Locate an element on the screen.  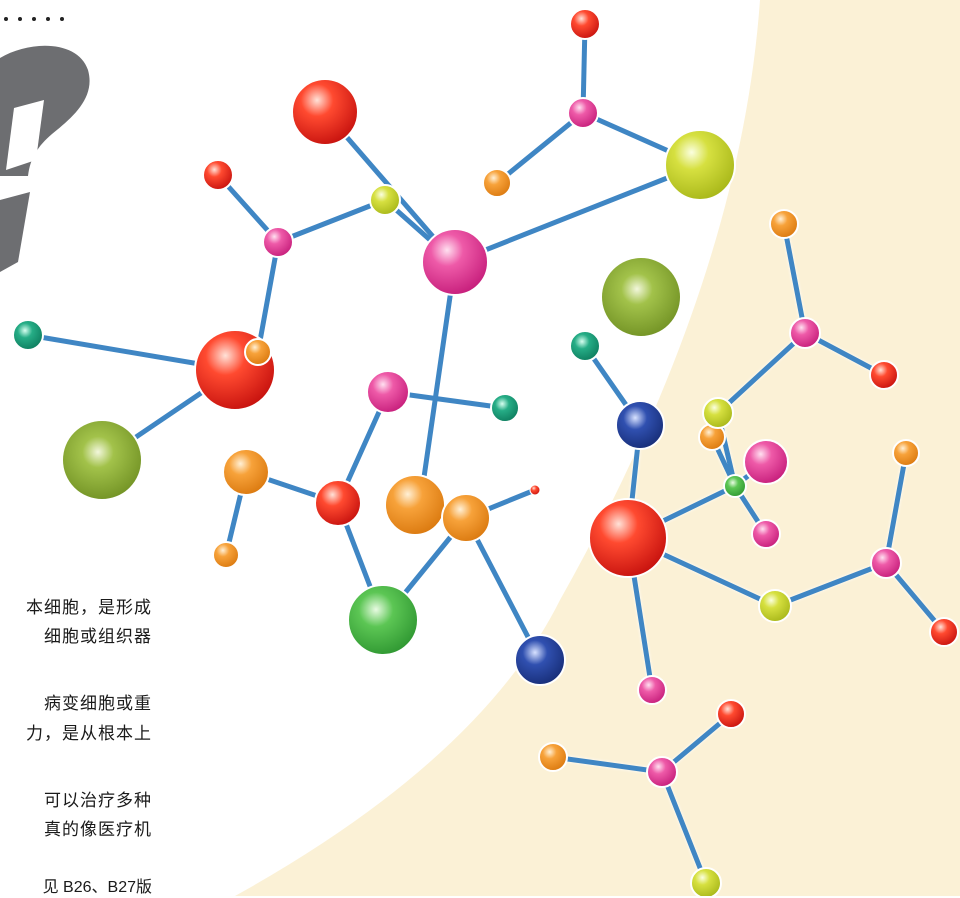
text-line: 真的像医疗机 is located at coordinates (98, 830).